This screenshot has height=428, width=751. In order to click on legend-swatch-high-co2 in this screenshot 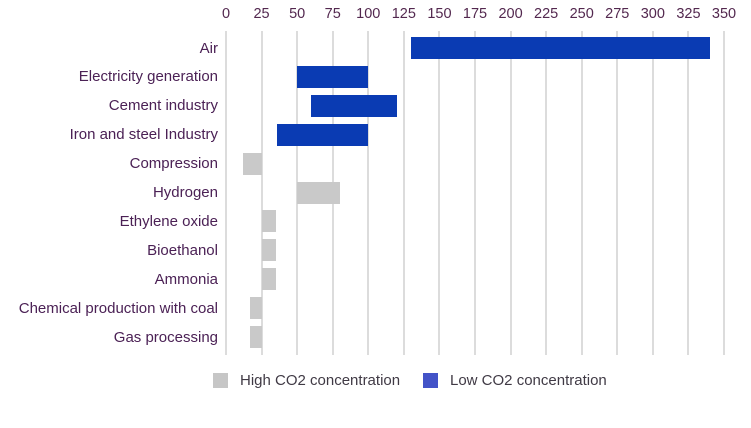, I will do `click(220, 380)`.